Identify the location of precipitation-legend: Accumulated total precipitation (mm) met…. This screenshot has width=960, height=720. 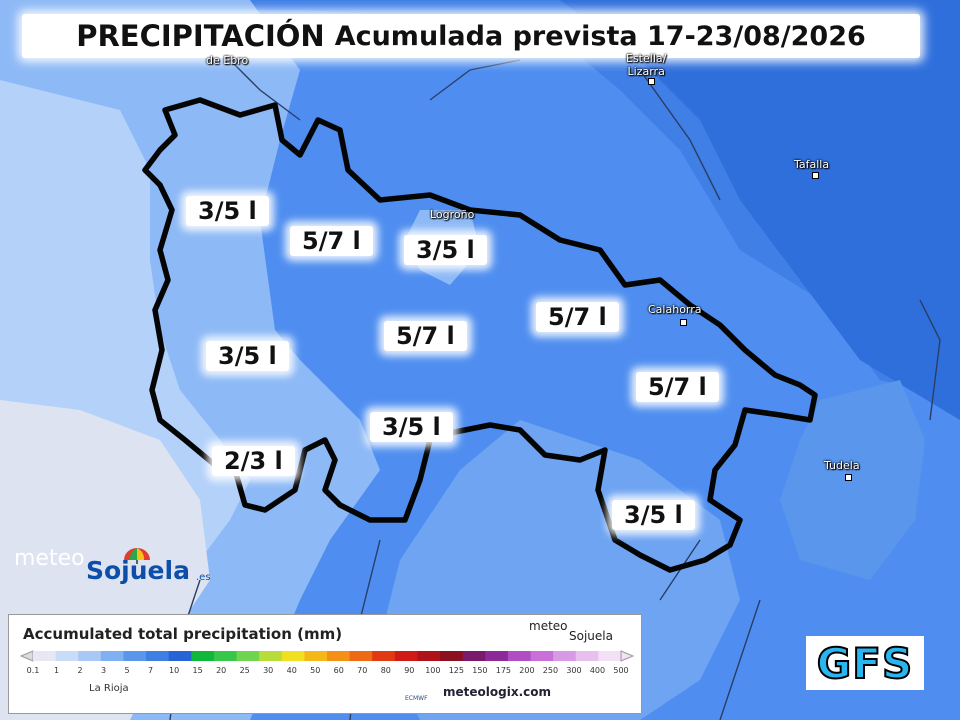
(325, 664).